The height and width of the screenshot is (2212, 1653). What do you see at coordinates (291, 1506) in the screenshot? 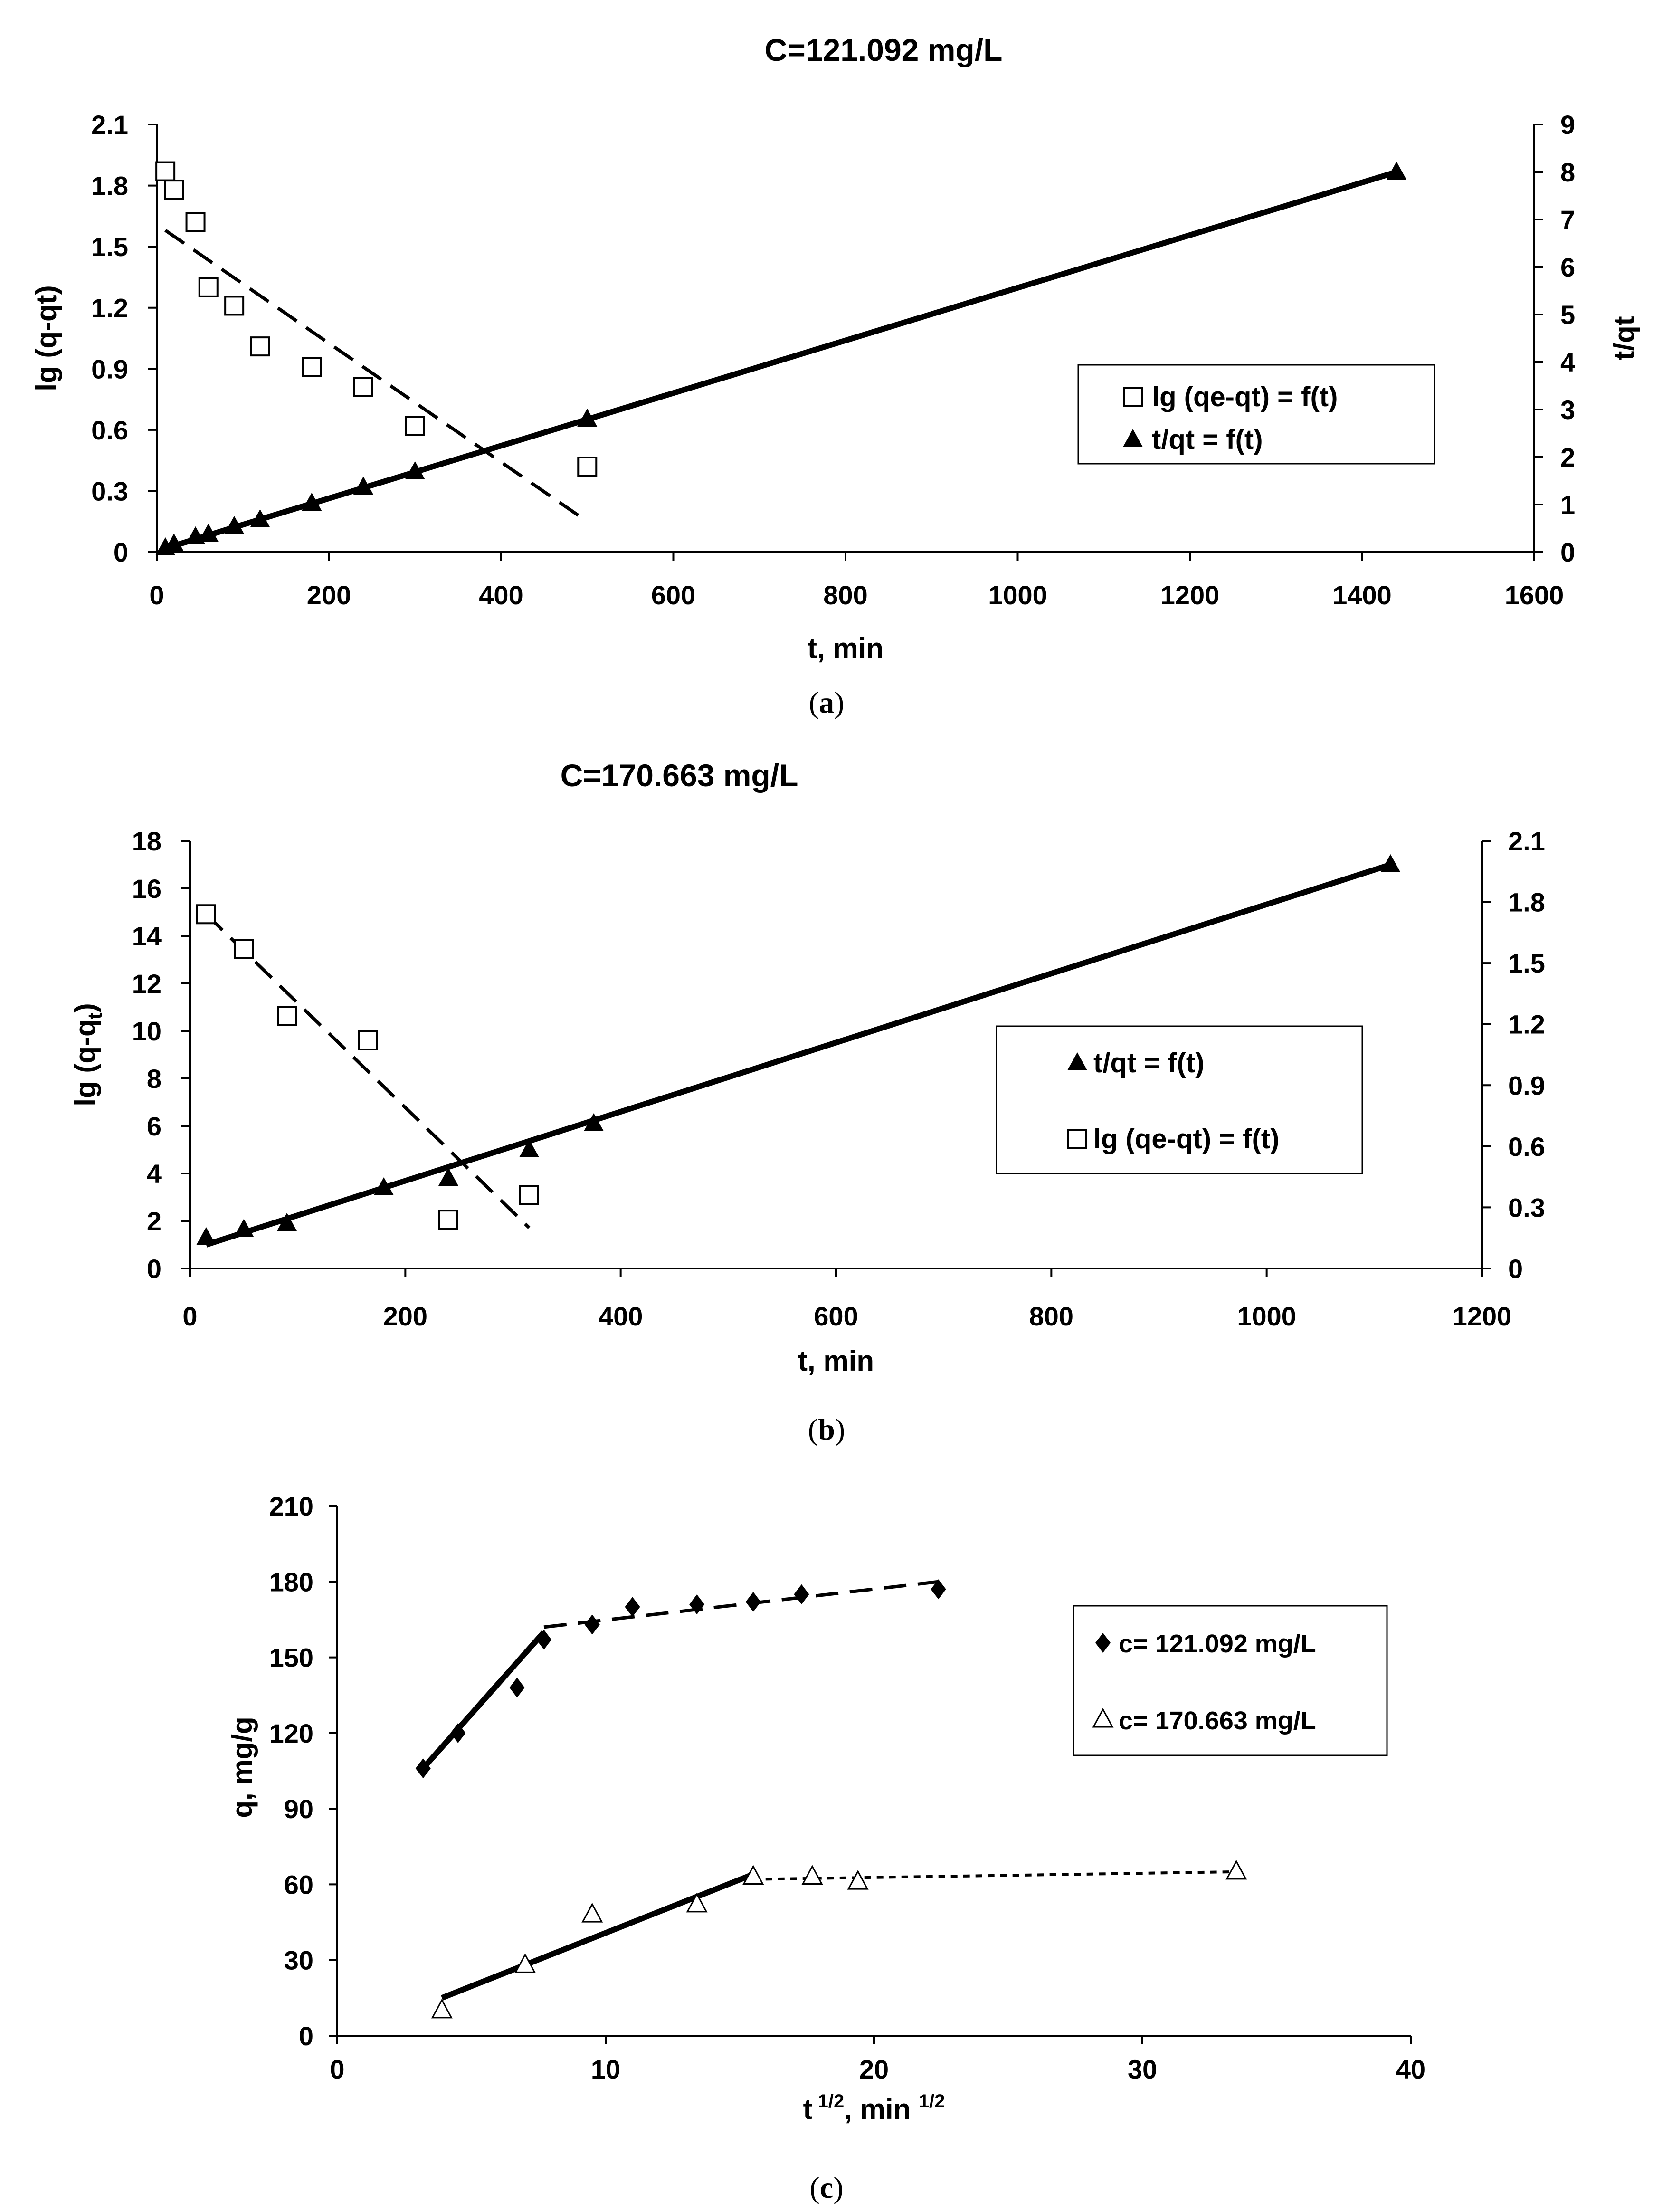
I see `y-tick-label-left: 210` at bounding box center [291, 1506].